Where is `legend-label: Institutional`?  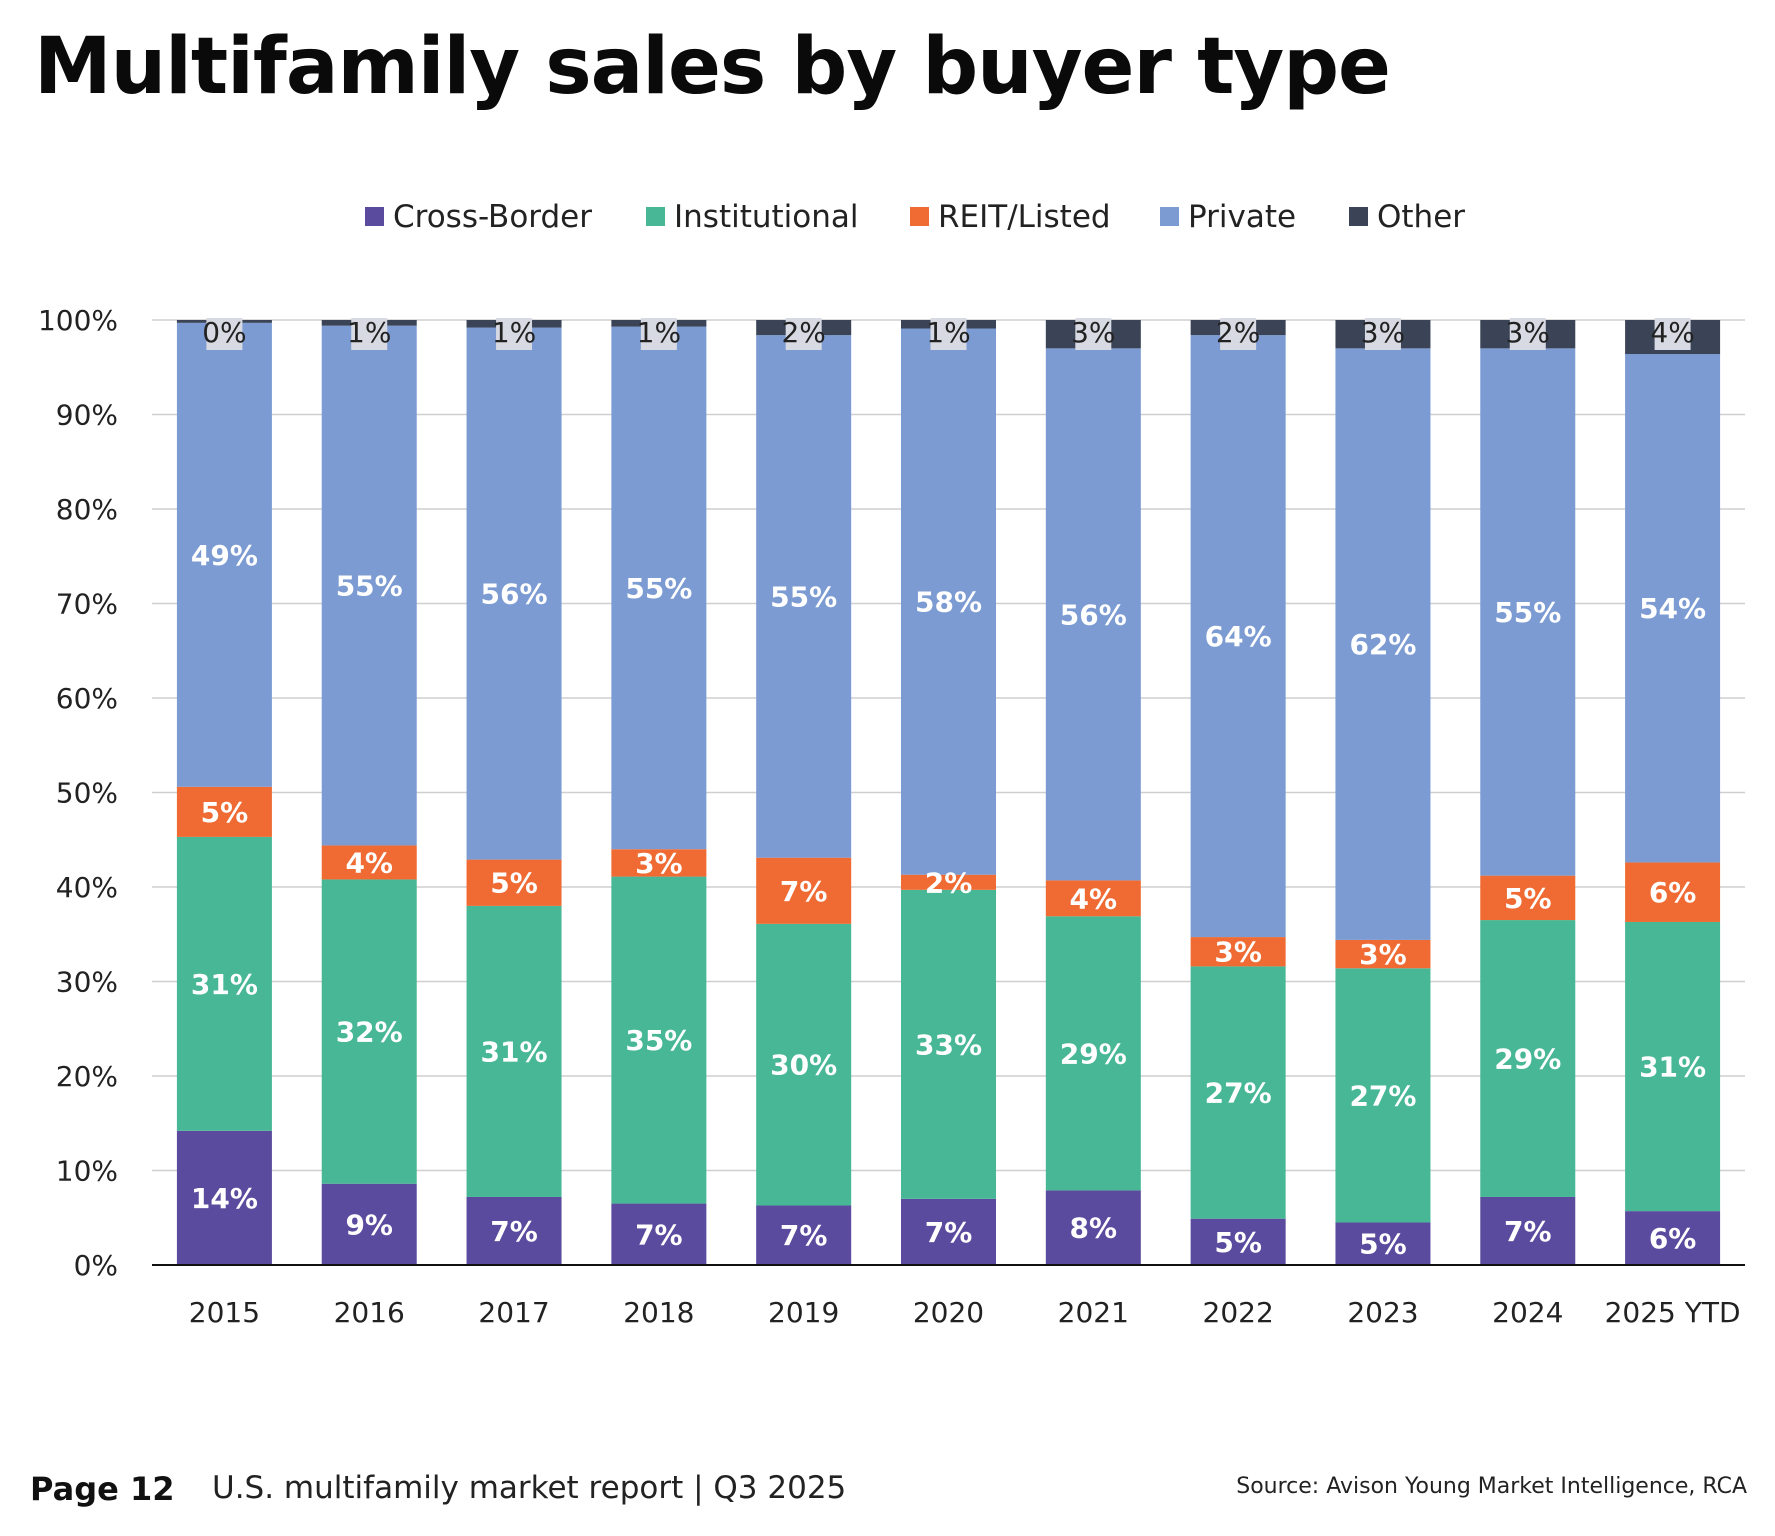
legend-label: Institutional is located at coordinates (766, 217).